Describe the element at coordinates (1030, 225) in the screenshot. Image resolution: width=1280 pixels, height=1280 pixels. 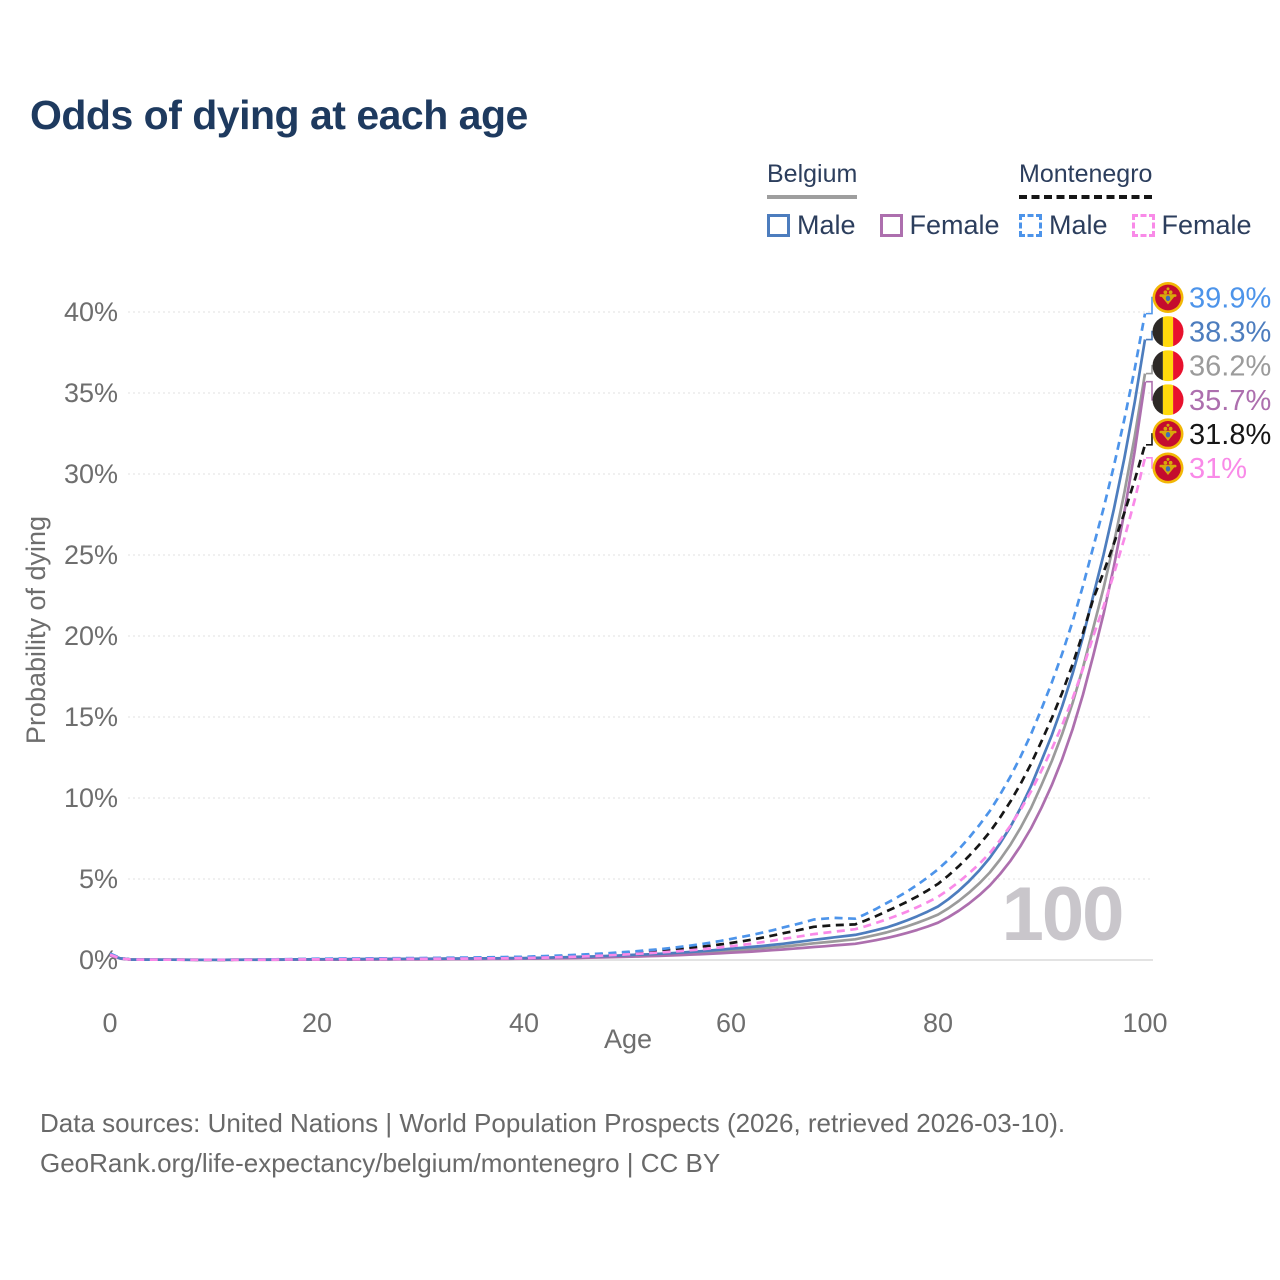
I see `montenegro-male-swatch-icon` at that location.